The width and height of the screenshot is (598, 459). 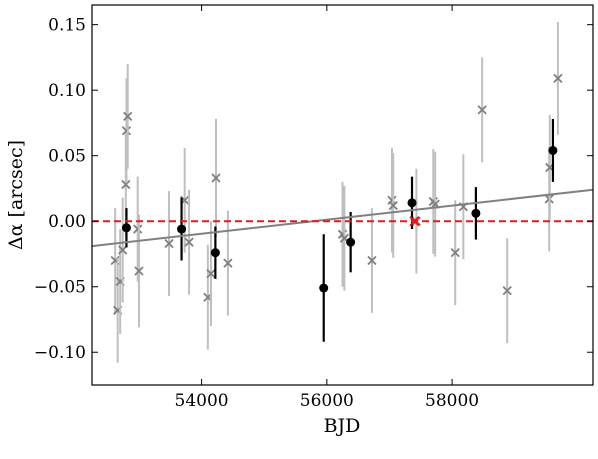 What do you see at coordinates (67, 222) in the screenshot?
I see `y-tick-label: 0.00` at bounding box center [67, 222].